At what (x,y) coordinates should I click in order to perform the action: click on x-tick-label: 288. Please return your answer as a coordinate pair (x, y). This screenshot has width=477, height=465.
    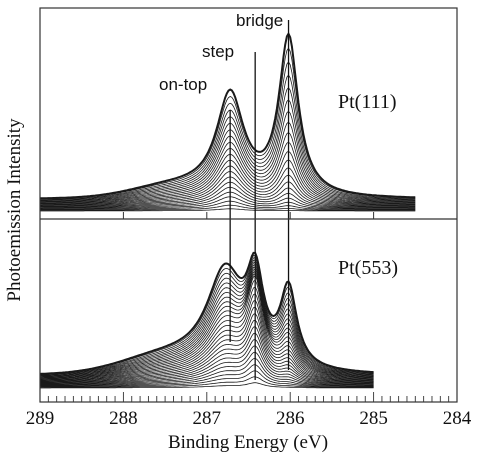
    Looking at the image, I should click on (123, 418).